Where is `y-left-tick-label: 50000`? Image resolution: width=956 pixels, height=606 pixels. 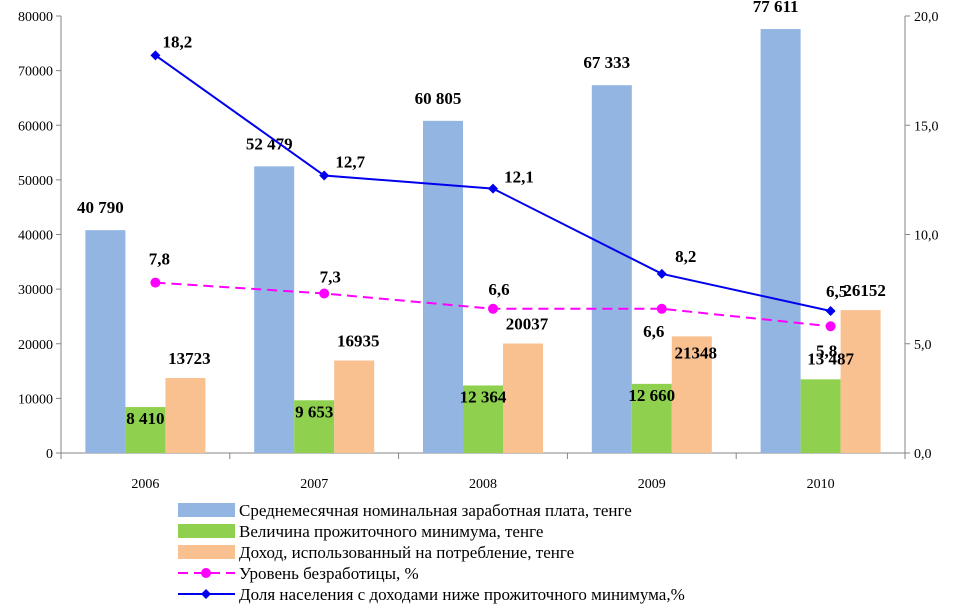
y-left-tick-label: 50000 is located at coordinates (35, 181).